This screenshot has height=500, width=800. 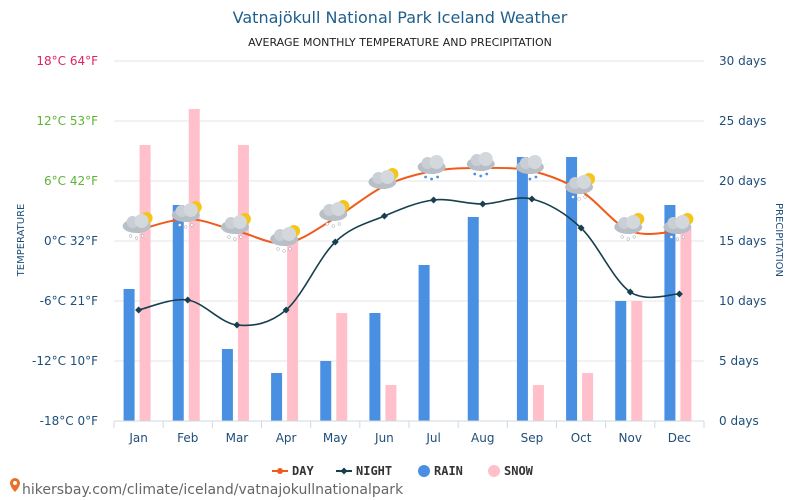 What do you see at coordinates (742, 61) in the screenshot?
I see `y-right-tick-label: 30 days` at bounding box center [742, 61].